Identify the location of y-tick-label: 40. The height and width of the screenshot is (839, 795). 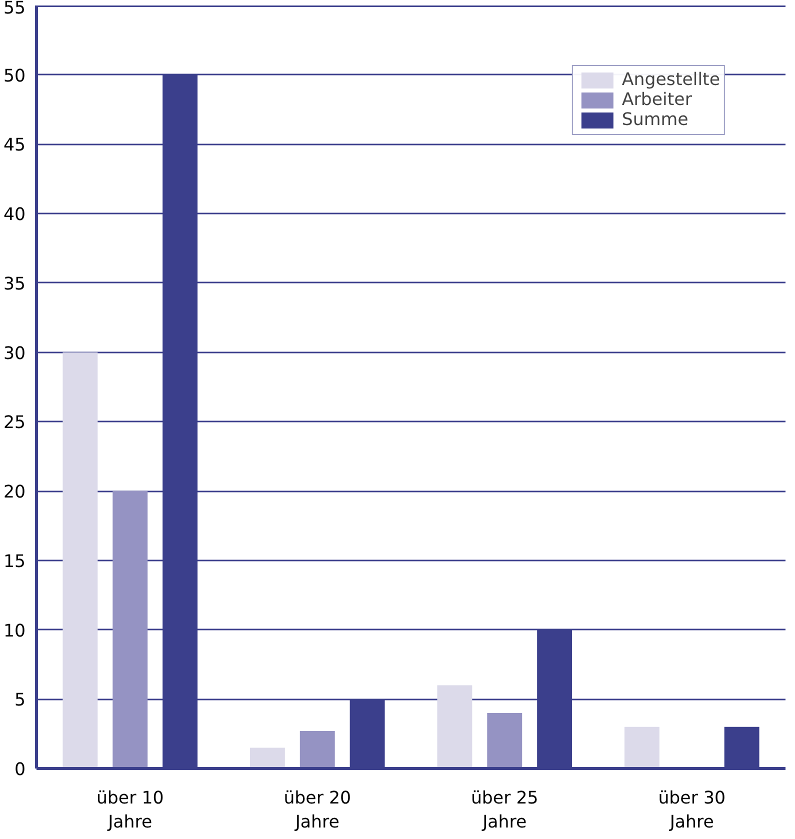
(14, 215).